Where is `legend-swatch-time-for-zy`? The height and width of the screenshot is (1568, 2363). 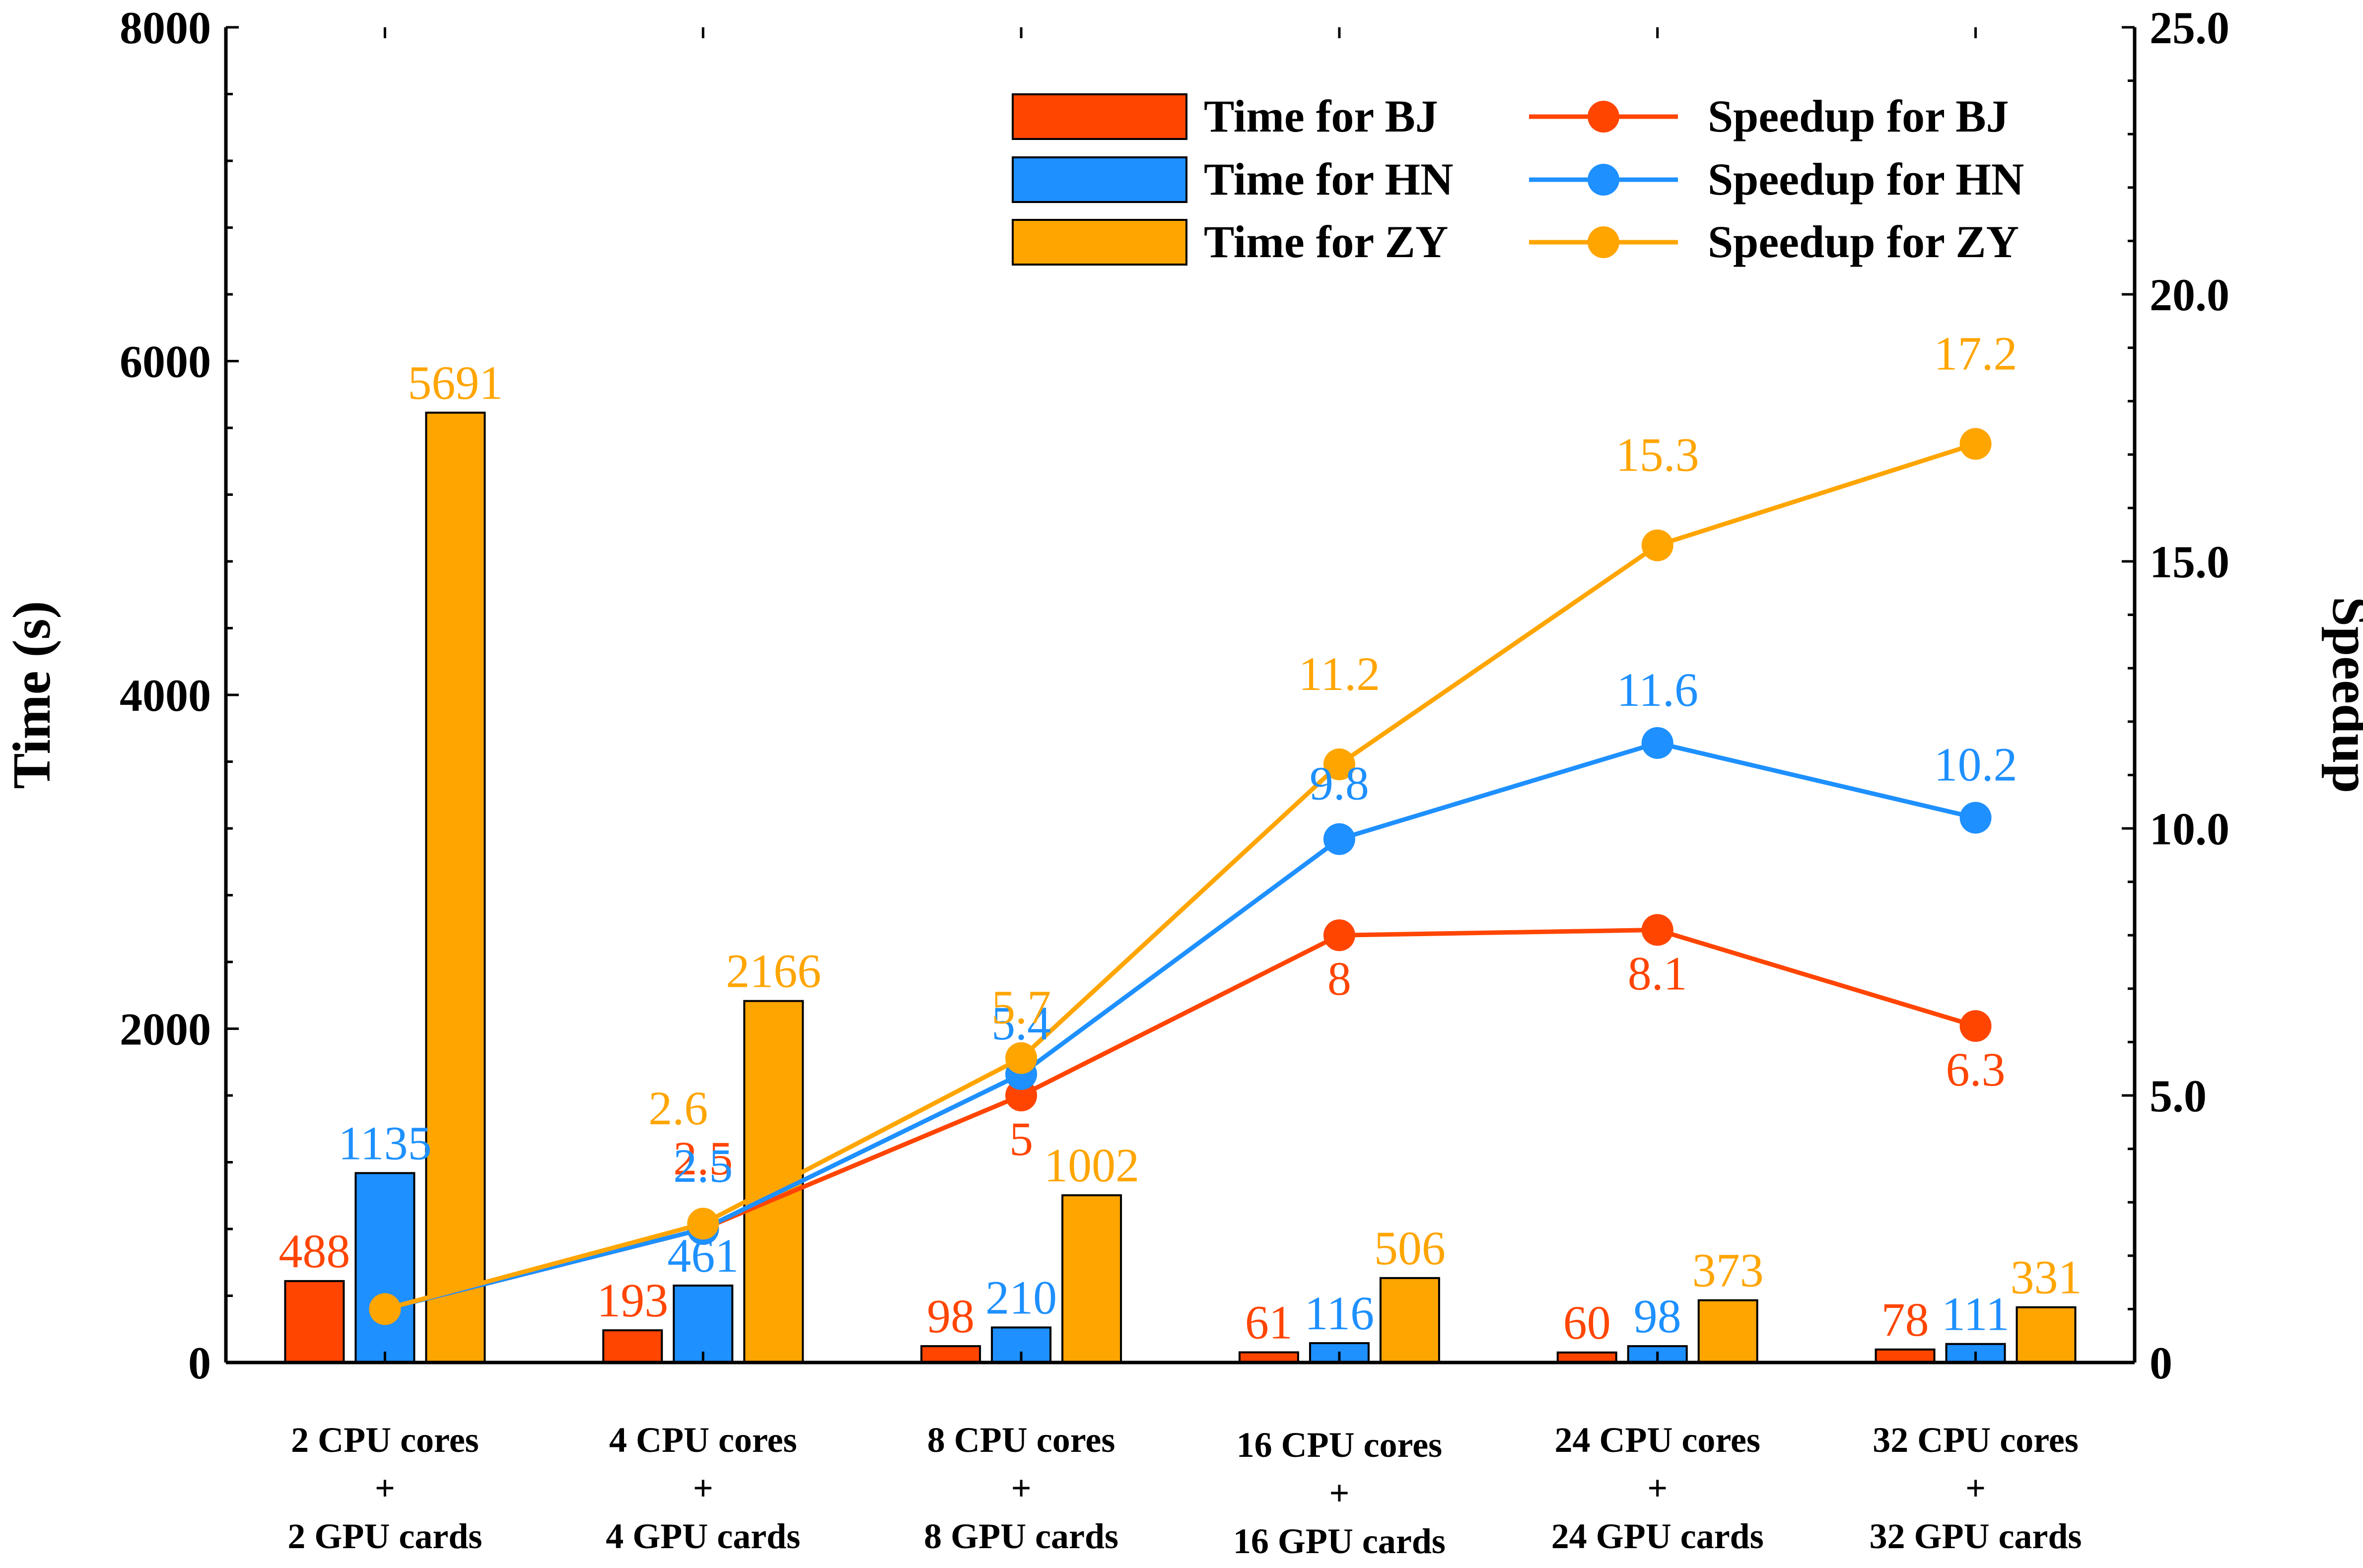
legend-swatch-time-for-zy is located at coordinates (1099, 243).